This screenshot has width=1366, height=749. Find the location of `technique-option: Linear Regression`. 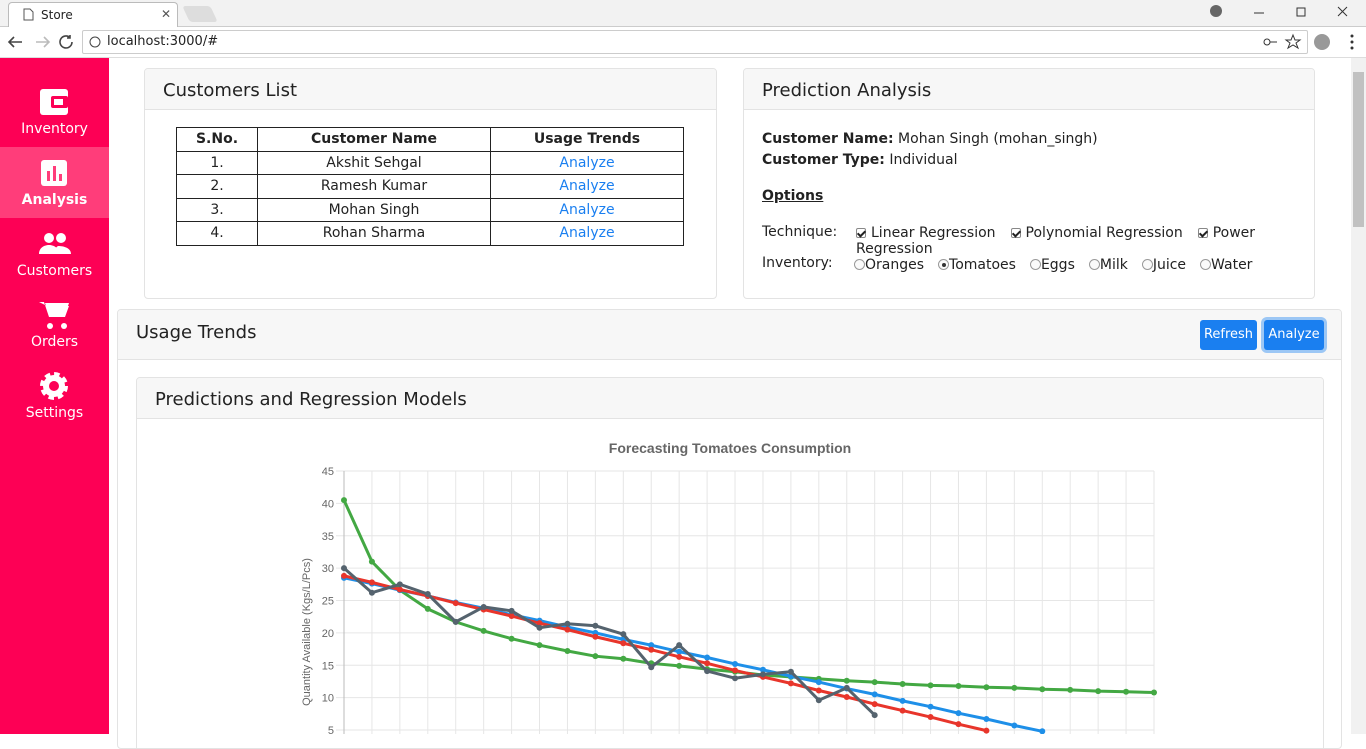

technique-option: Linear Regression is located at coordinates (926, 233).